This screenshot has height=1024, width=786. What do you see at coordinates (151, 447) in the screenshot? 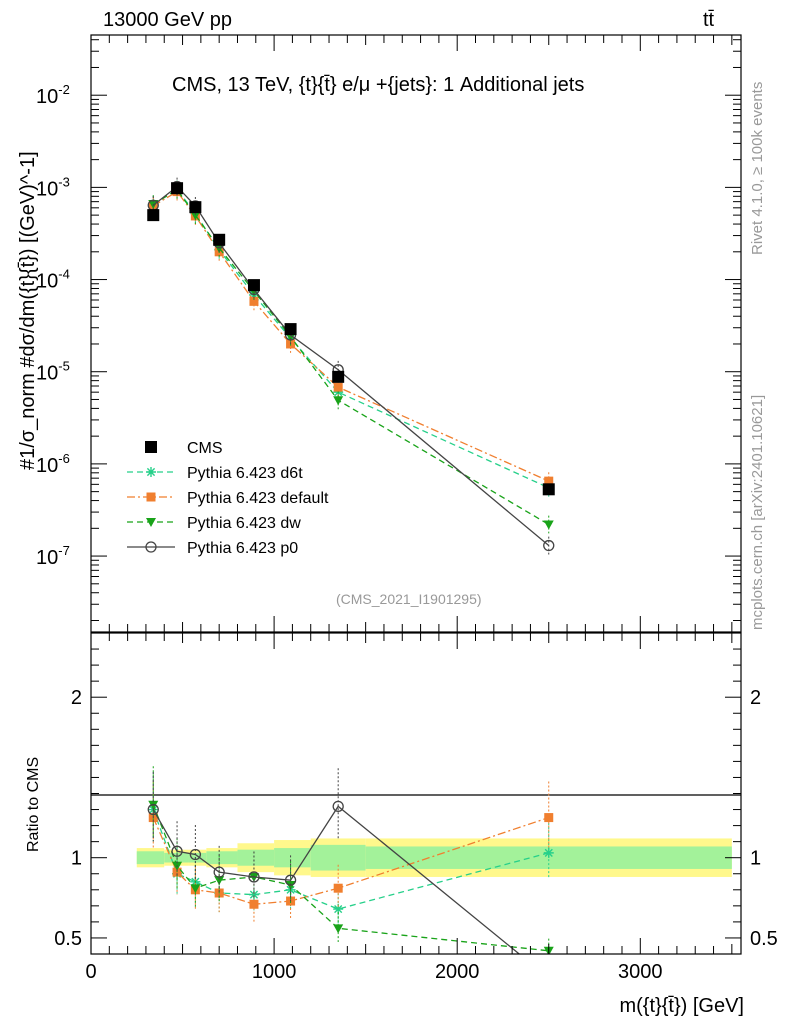
I see `legend-marker-cms` at bounding box center [151, 447].